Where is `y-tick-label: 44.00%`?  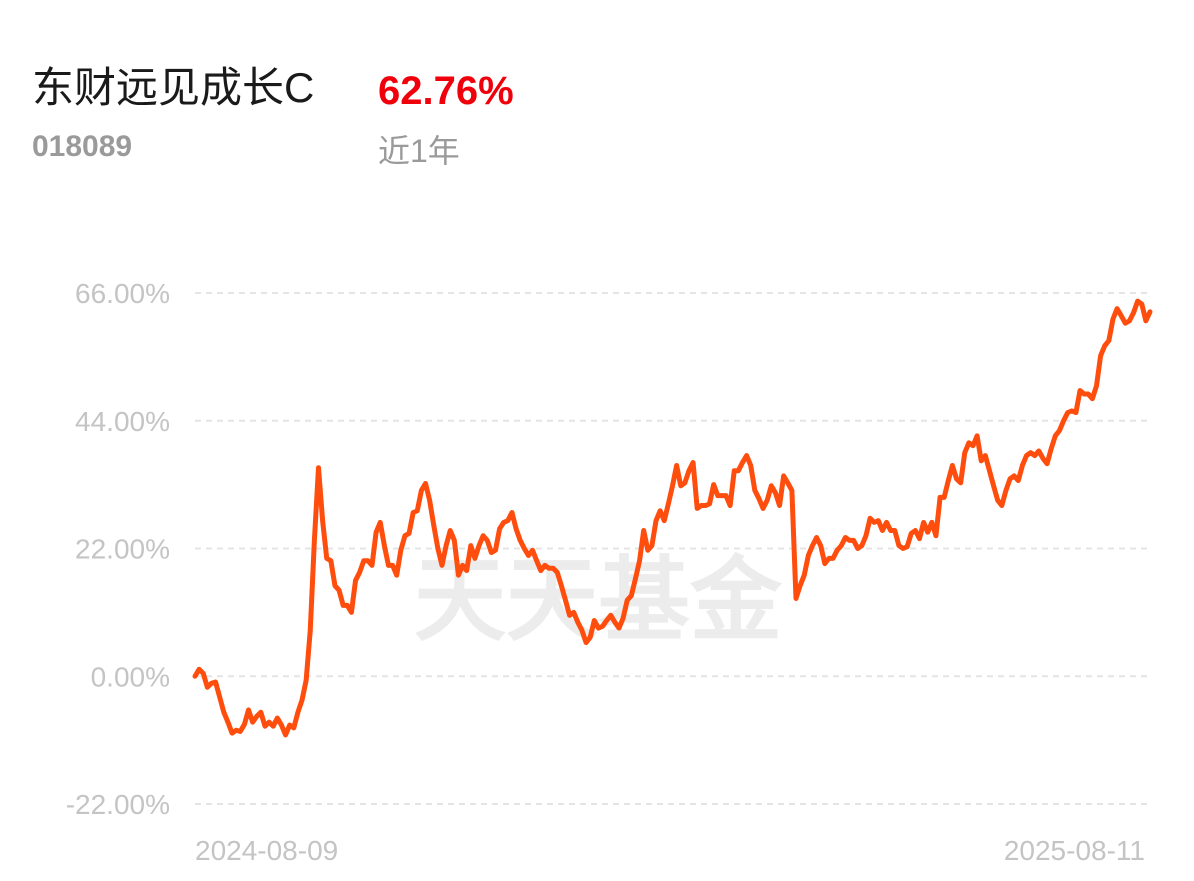
y-tick-label: 44.00% is located at coordinates (122, 421).